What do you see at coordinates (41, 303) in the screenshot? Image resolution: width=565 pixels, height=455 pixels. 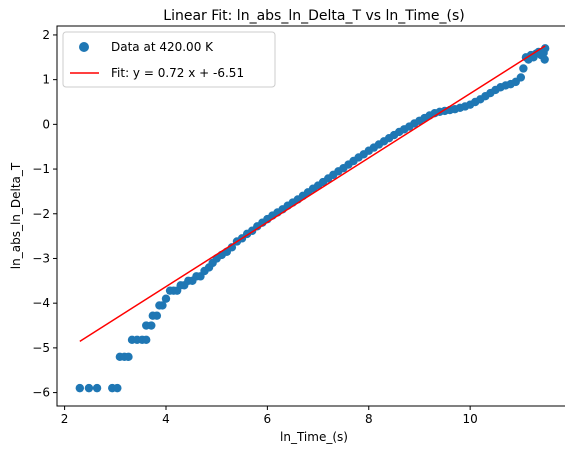 I see `y-tick-label--4: −4` at bounding box center [41, 303].